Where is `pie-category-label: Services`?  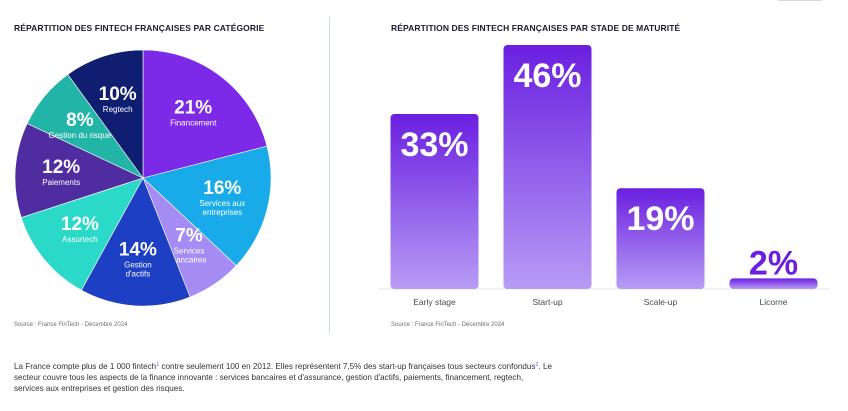 pie-category-label: Services is located at coordinates (189, 250).